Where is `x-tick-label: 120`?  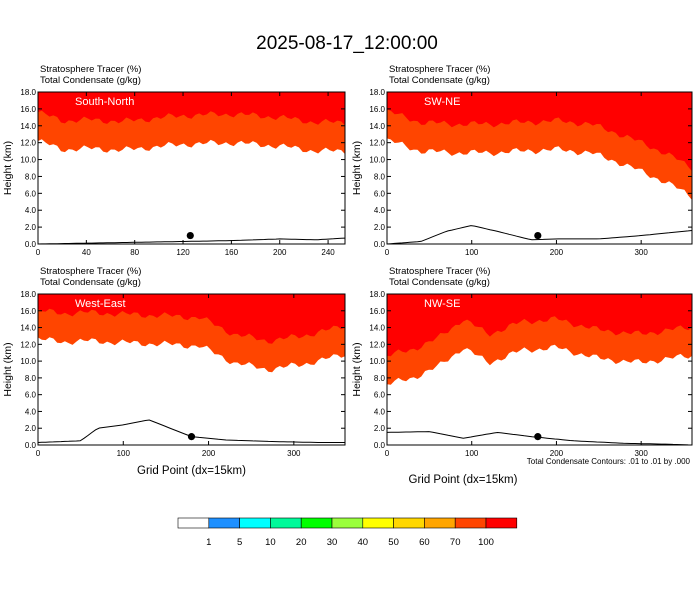 x-tick-label: 120 is located at coordinates (183, 252).